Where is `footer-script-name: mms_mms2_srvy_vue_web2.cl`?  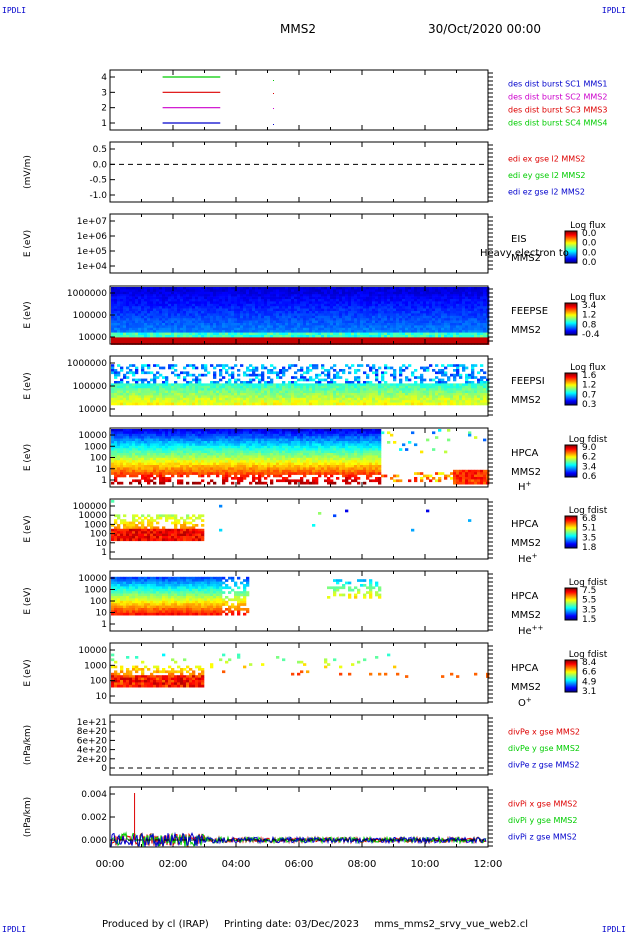
footer-script-name: mms_mms2_srvy_vue_web2.cl is located at coordinates (451, 924).